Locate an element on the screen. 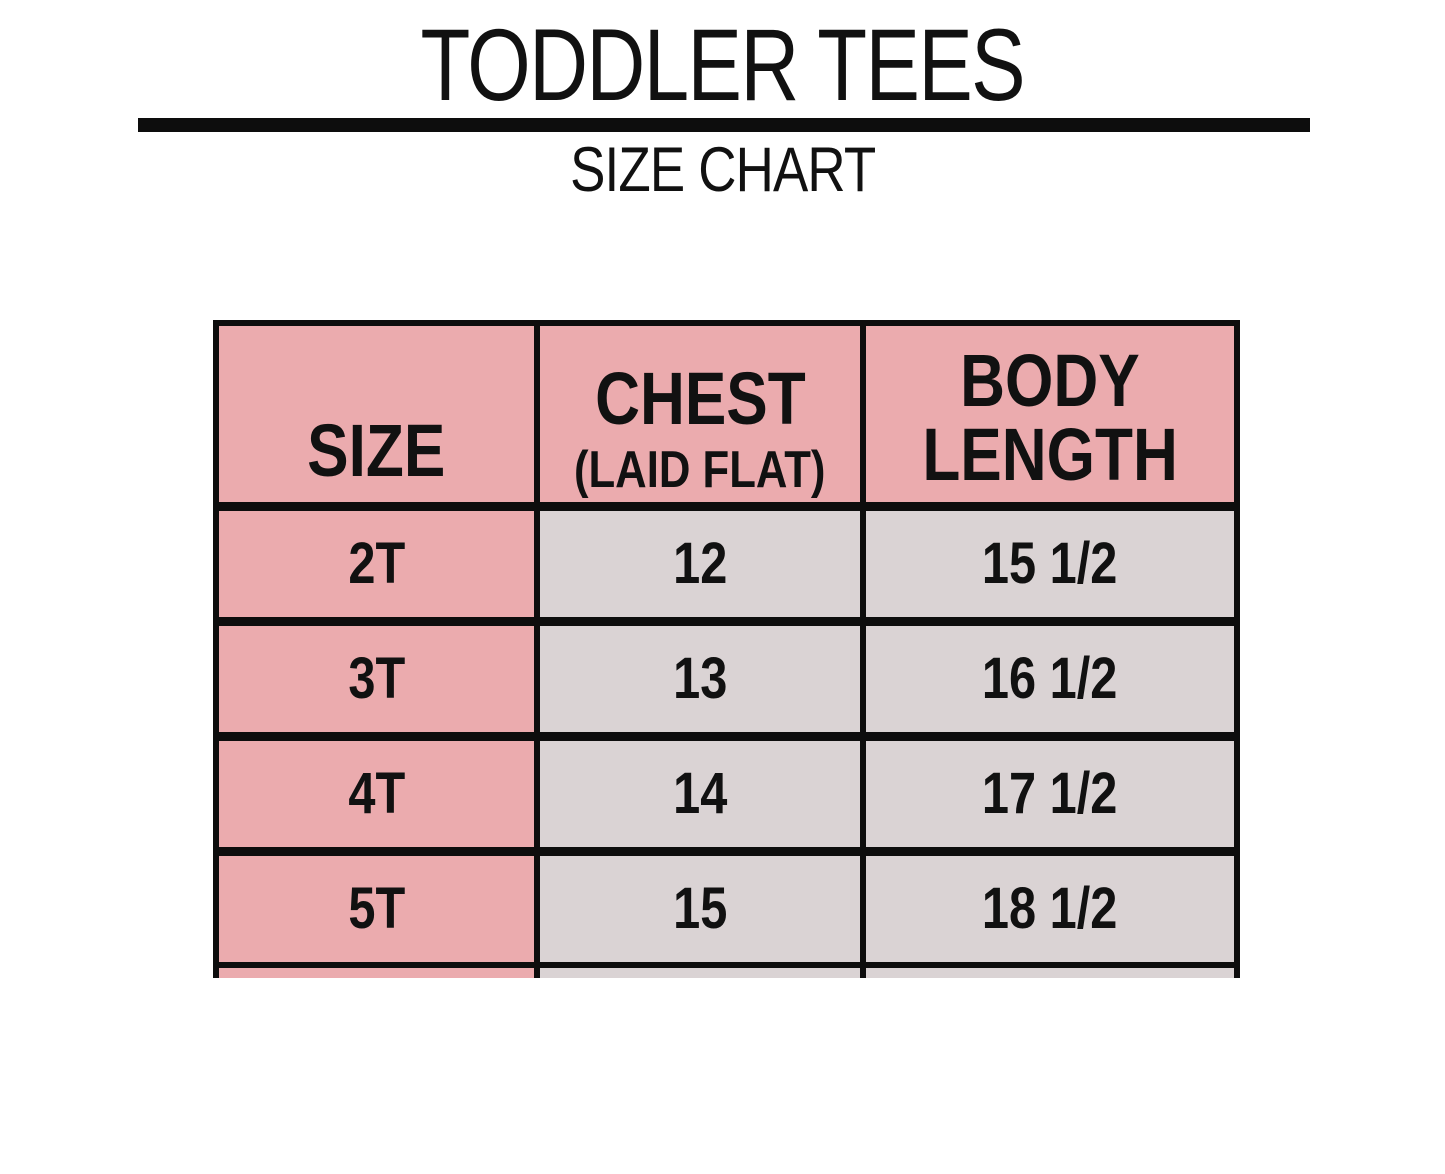 This screenshot has width=1445, height=1174. table-row-cutoff is located at coordinates (726, 973).